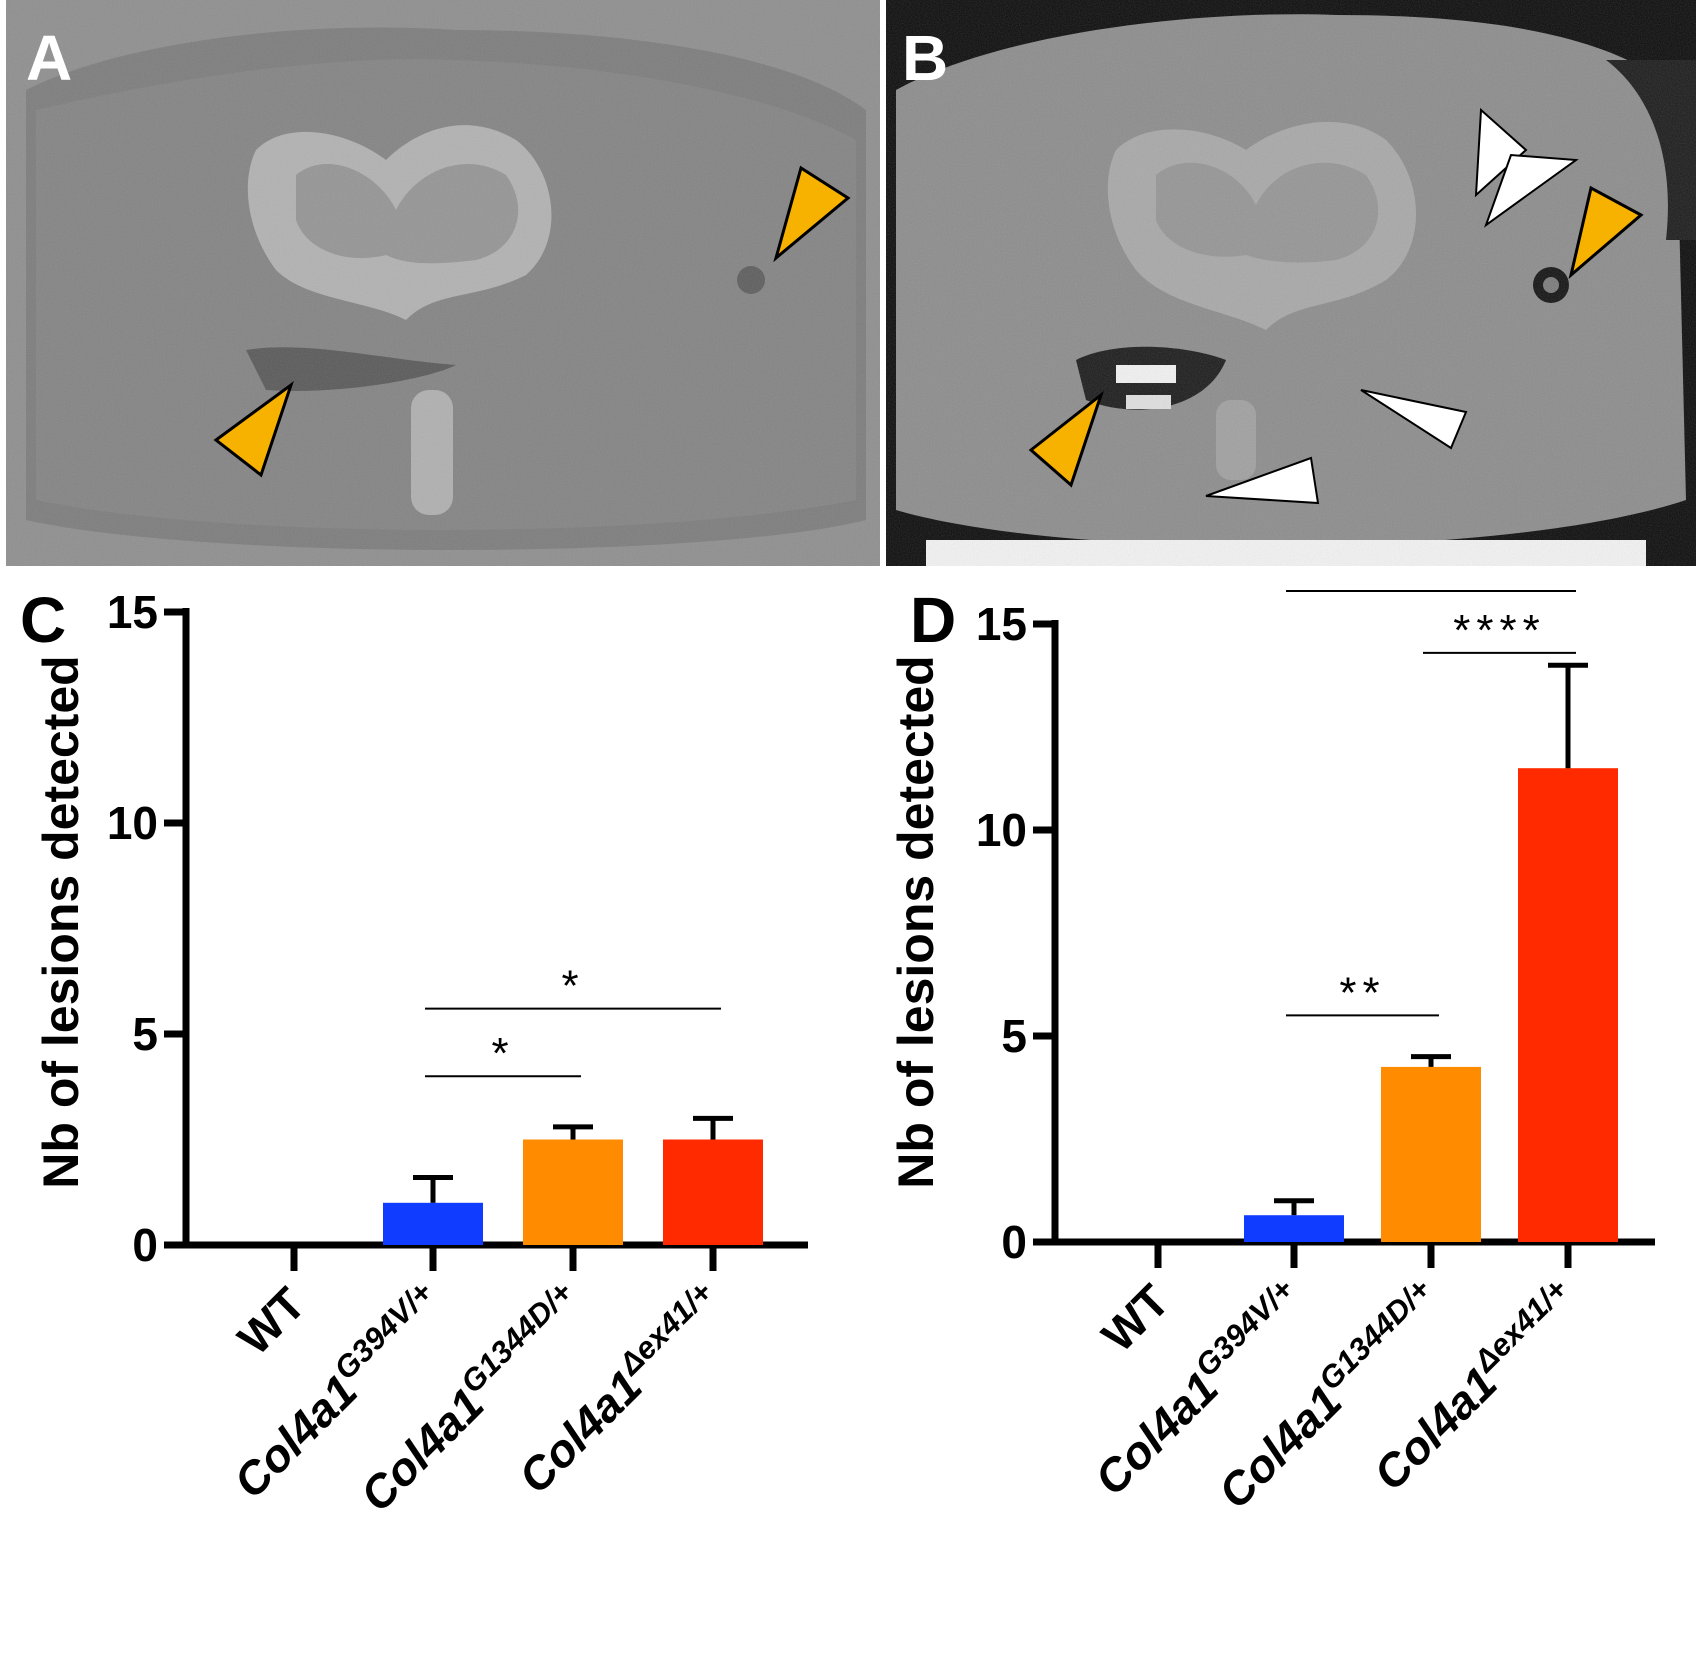 The height and width of the screenshot is (1657, 1696). I want to click on panel-letter-a: A, so click(49, 58).